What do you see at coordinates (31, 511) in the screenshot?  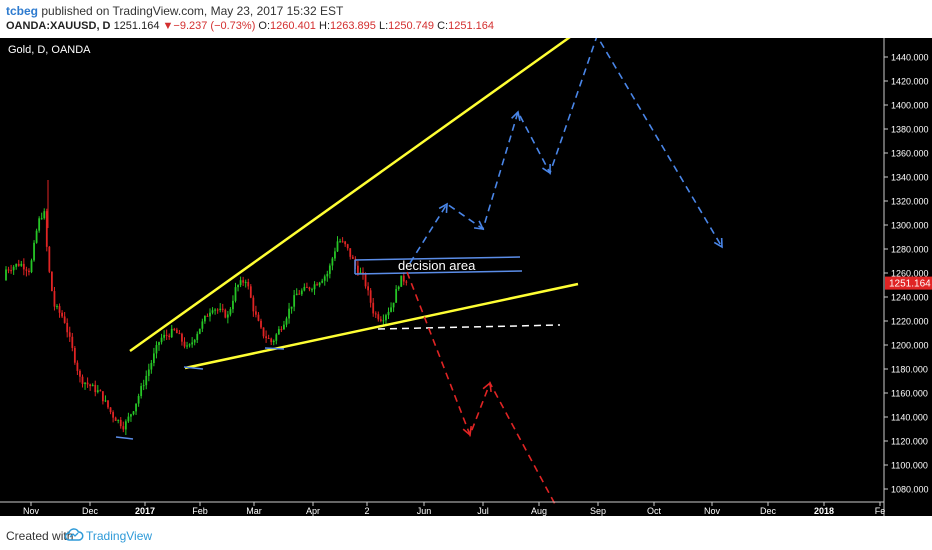 I see `time-tick-label: Nov` at bounding box center [31, 511].